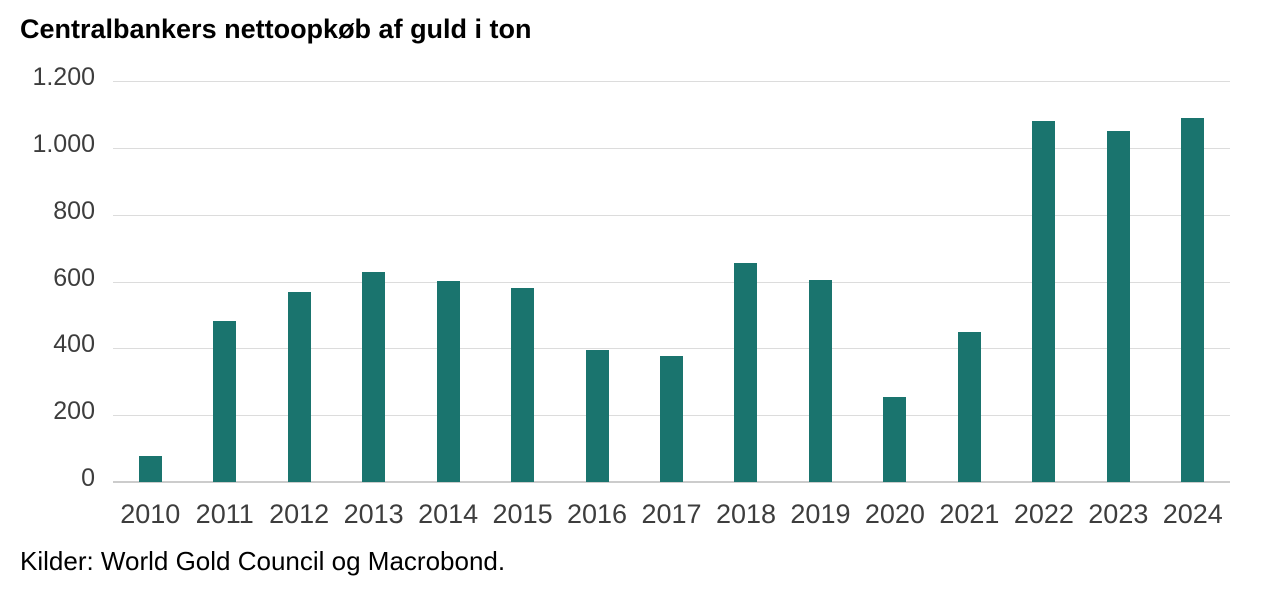 The image size is (1261, 598). I want to click on y-tick-label: 800, so click(74, 210).